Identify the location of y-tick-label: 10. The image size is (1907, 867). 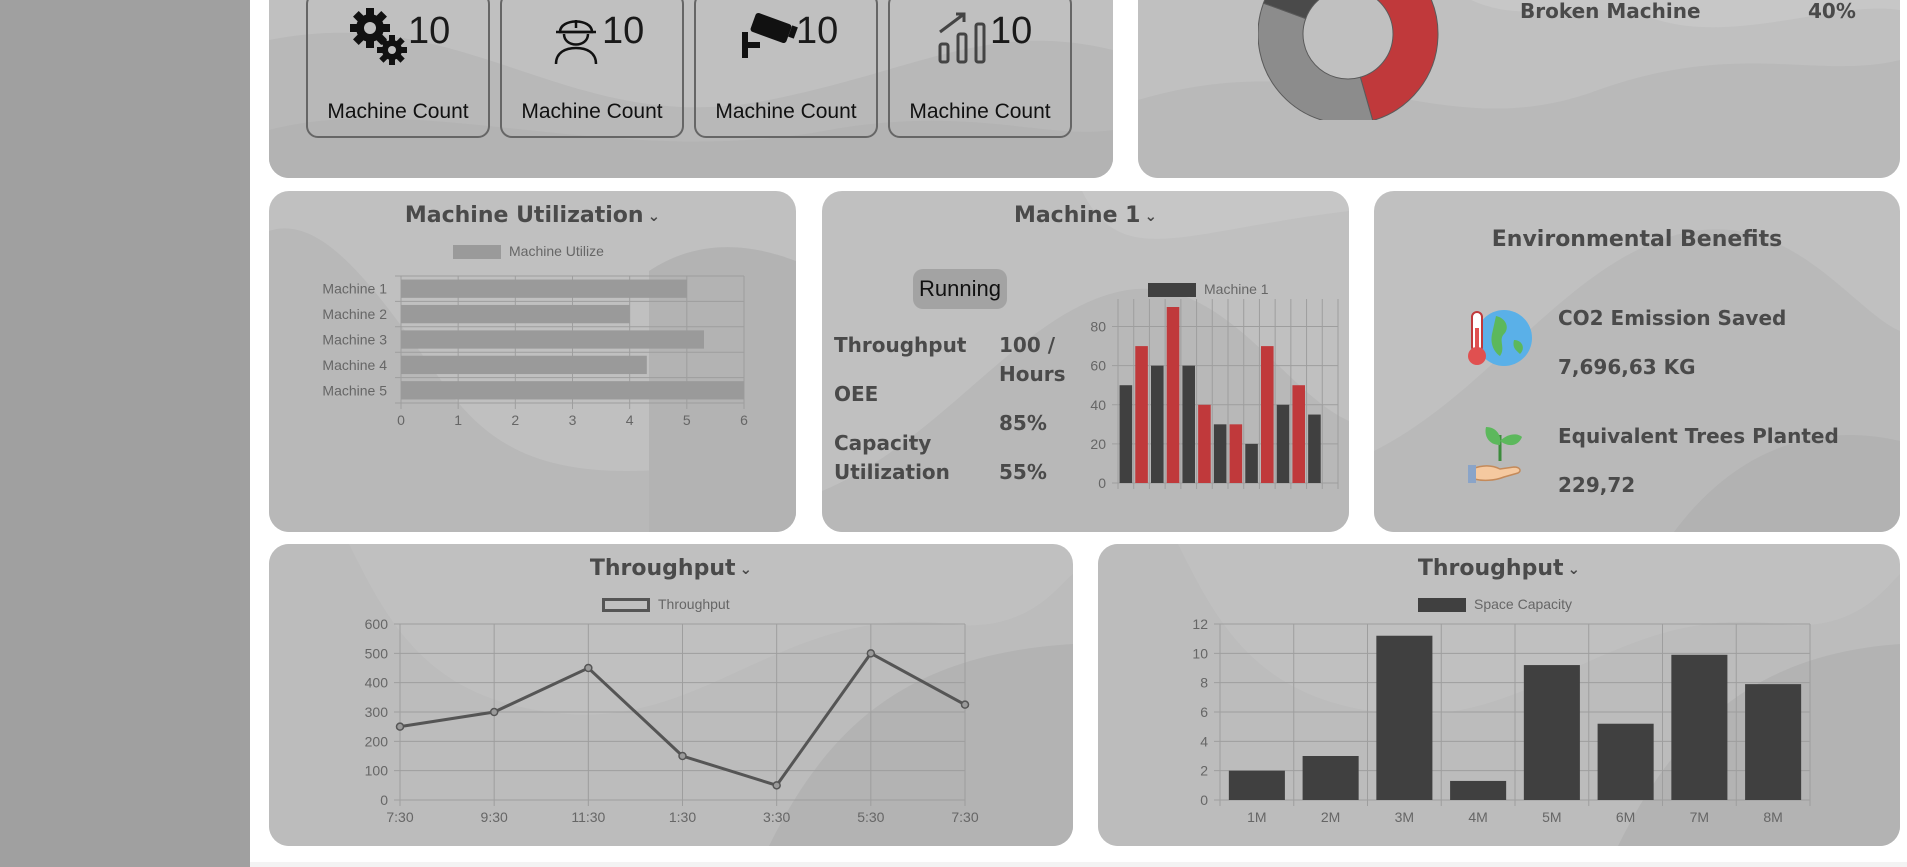
(1200, 653).